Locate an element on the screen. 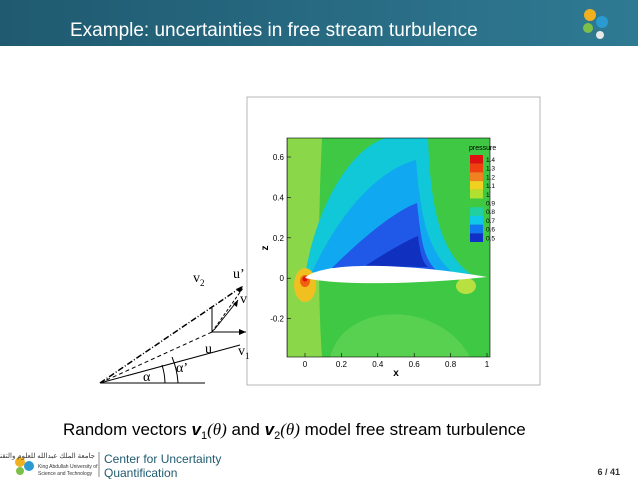 The image size is (638, 484). caption-text: Random vectors is located at coordinates (127, 429).